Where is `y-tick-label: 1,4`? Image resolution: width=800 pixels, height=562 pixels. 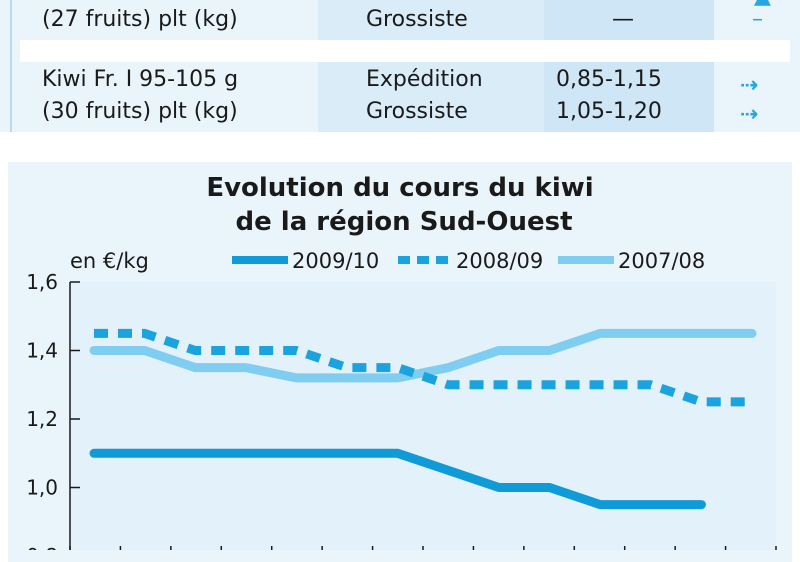 y-tick-label: 1,4 is located at coordinates (42, 351).